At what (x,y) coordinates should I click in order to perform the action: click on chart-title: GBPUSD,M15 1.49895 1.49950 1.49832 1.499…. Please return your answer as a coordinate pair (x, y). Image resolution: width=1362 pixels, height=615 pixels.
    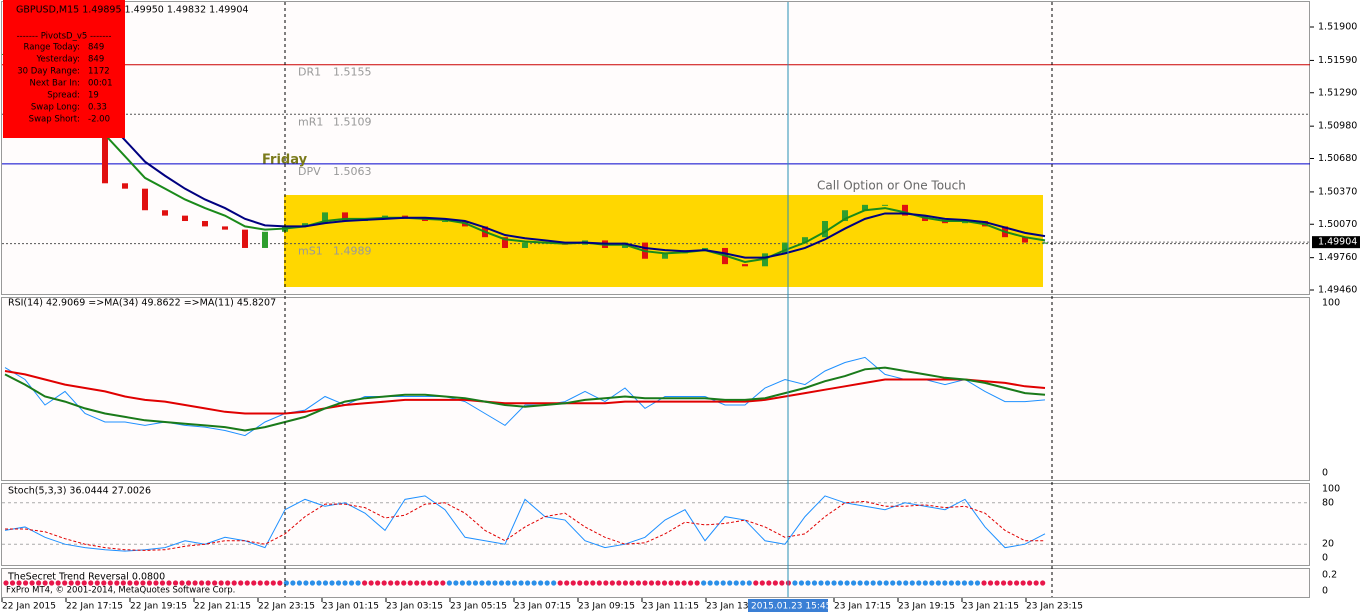
    Looking at the image, I should click on (132, 10).